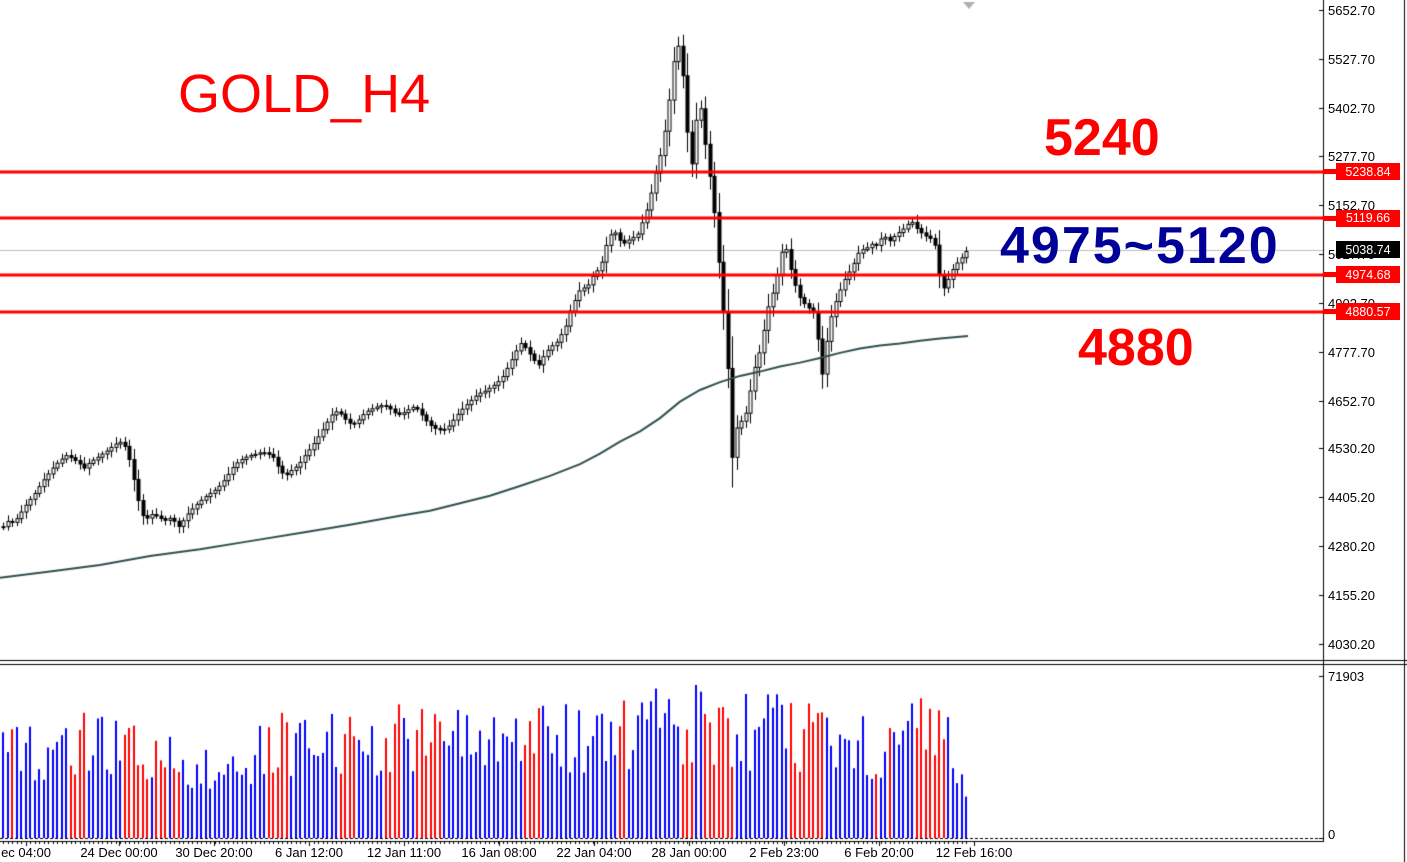 Image resolution: width=1407 pixels, height=862 pixels. I want to click on time-tick-label: 12 Jan 11:00, so click(404, 852).